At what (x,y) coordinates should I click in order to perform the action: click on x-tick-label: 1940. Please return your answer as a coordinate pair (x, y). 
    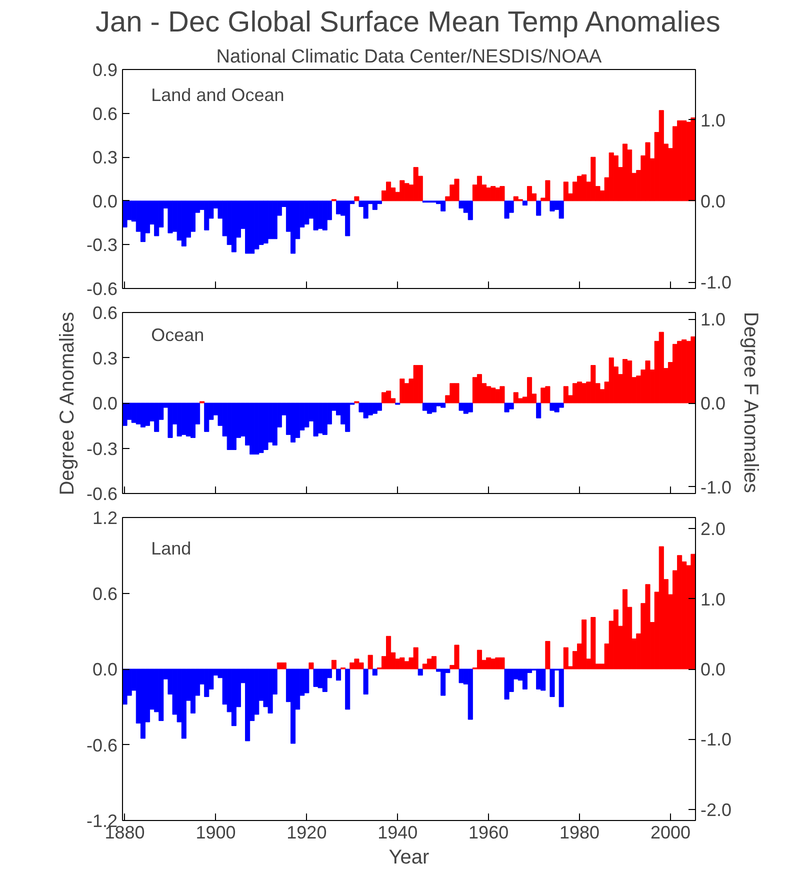
    Looking at the image, I should click on (398, 832).